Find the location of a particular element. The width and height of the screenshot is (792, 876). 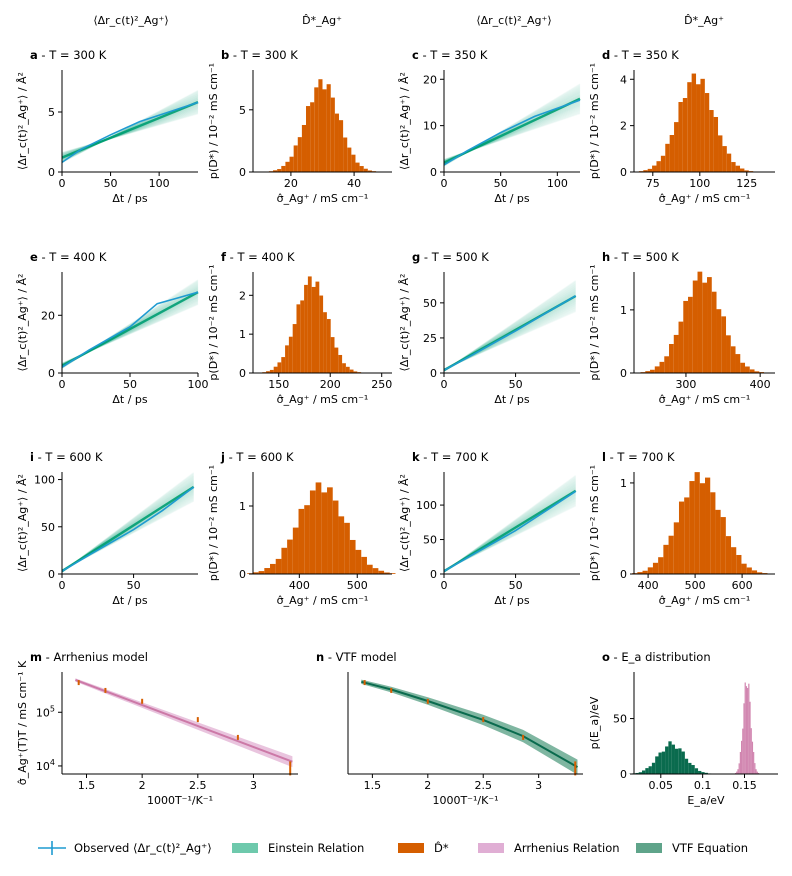

panel-letter: h is located at coordinates (606, 257).